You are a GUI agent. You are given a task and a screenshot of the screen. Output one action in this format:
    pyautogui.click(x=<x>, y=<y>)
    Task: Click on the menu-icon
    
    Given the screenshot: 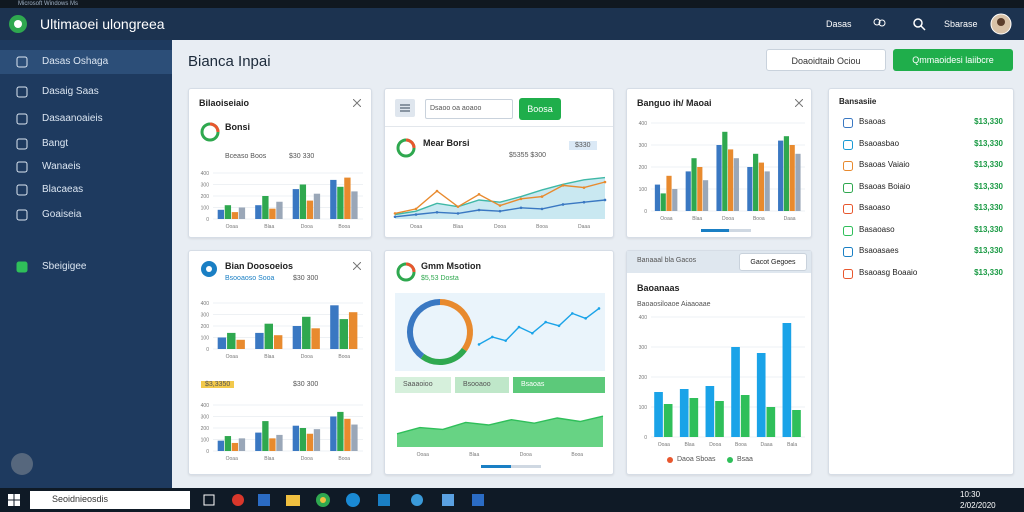 What is the action you would take?
    pyautogui.click(x=405, y=108)
    